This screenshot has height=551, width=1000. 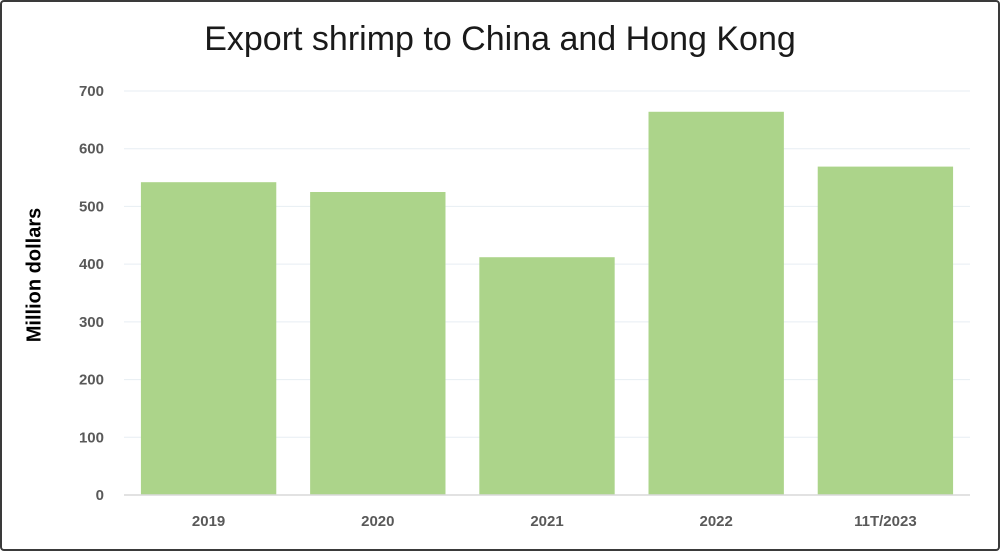 What do you see at coordinates (378, 343) in the screenshot?
I see `bar-2020` at bounding box center [378, 343].